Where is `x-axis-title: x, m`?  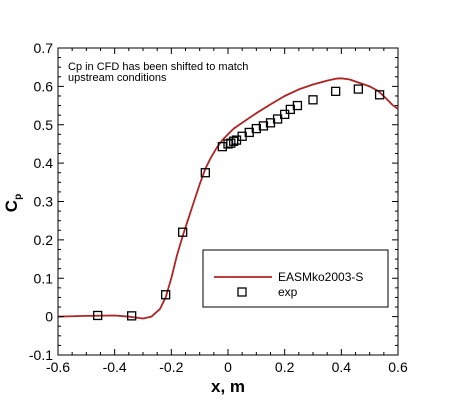
x-axis-title: x, m is located at coordinates (228, 386).